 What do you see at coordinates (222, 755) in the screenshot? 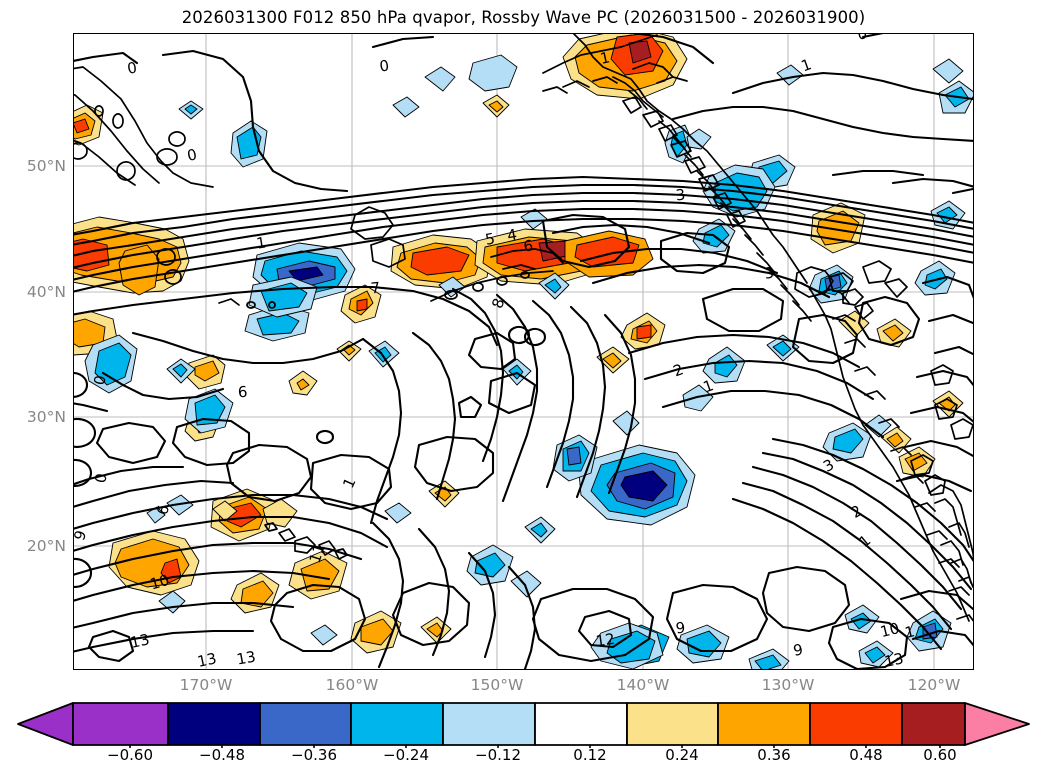
I see `colorbar-tick-1: −0.48` at bounding box center [222, 755].